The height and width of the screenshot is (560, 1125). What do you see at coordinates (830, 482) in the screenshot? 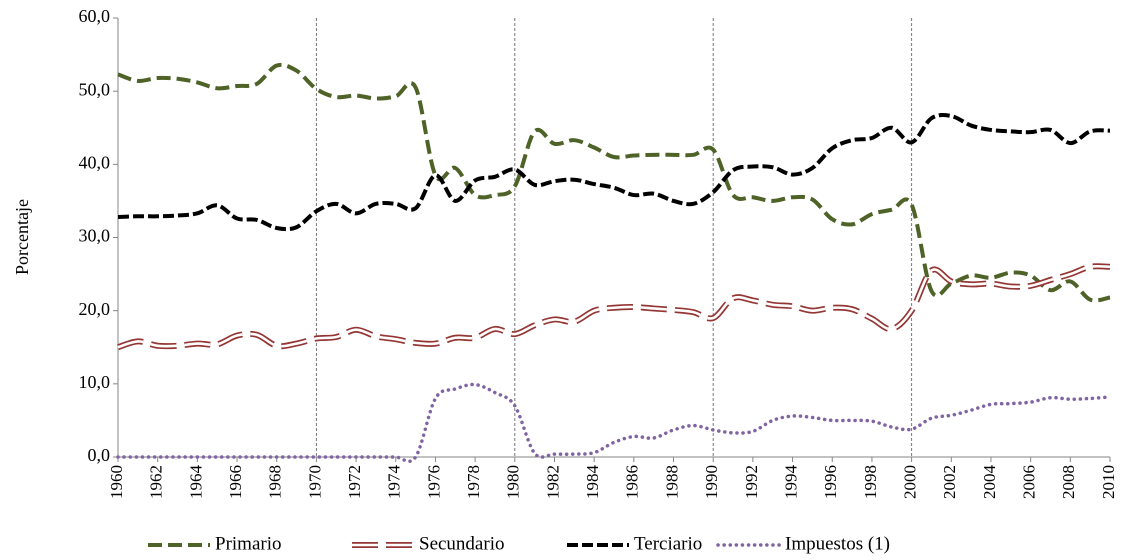
I see `x-tick-label: 1996` at bounding box center [830, 482].